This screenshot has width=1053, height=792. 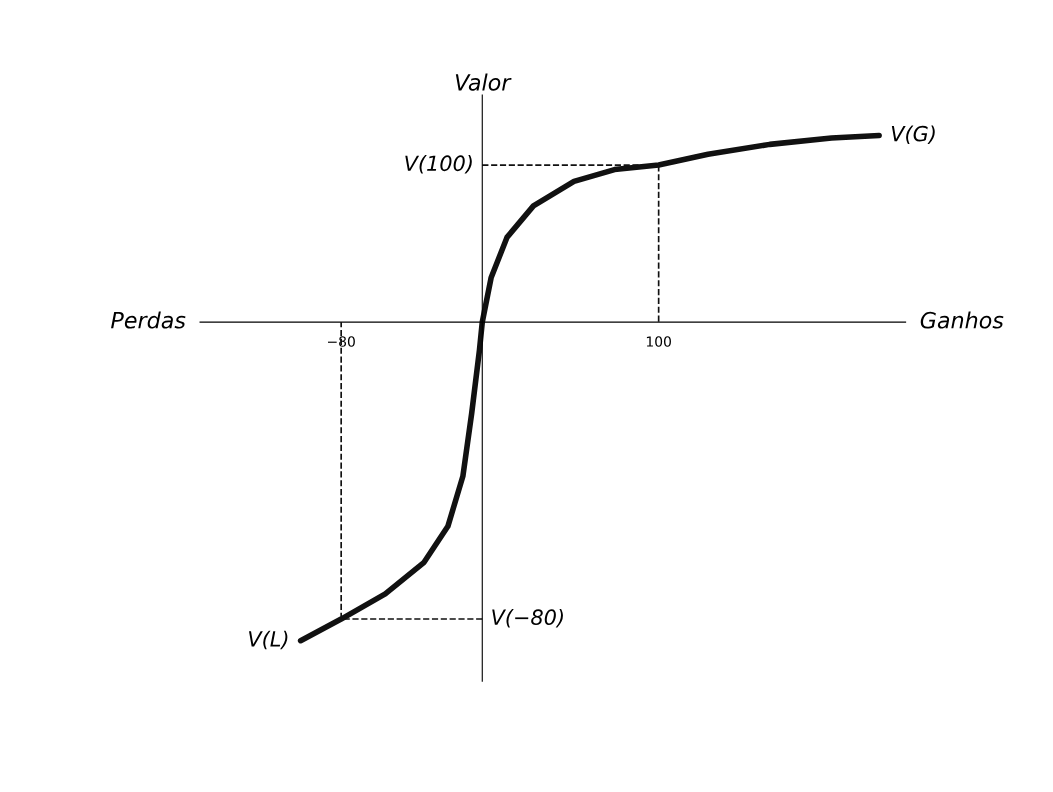 I want to click on y-axis-title: Valor, so click(x=483, y=82).